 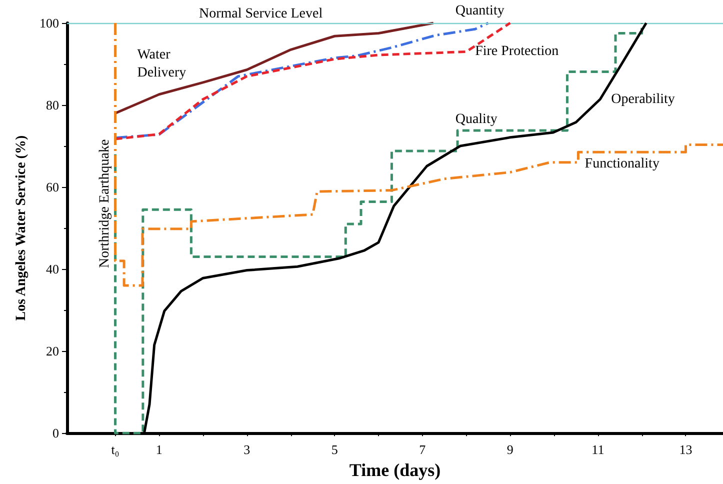 I want to click on x-axis-title: Time (days), so click(x=395, y=470).